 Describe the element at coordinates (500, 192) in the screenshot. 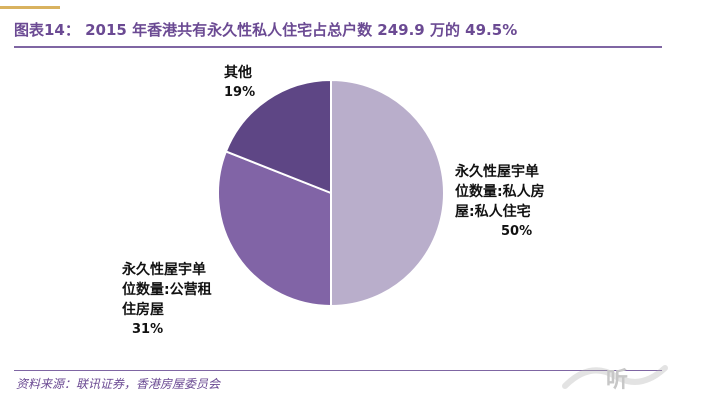

I see `slice-label-private-line2: 位数量:私人房` at that location.